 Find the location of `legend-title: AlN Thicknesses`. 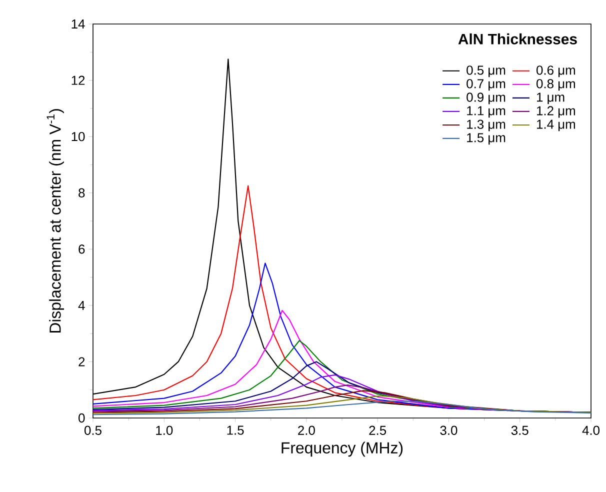

legend-title: AlN Thicknesses is located at coordinates (517, 38).